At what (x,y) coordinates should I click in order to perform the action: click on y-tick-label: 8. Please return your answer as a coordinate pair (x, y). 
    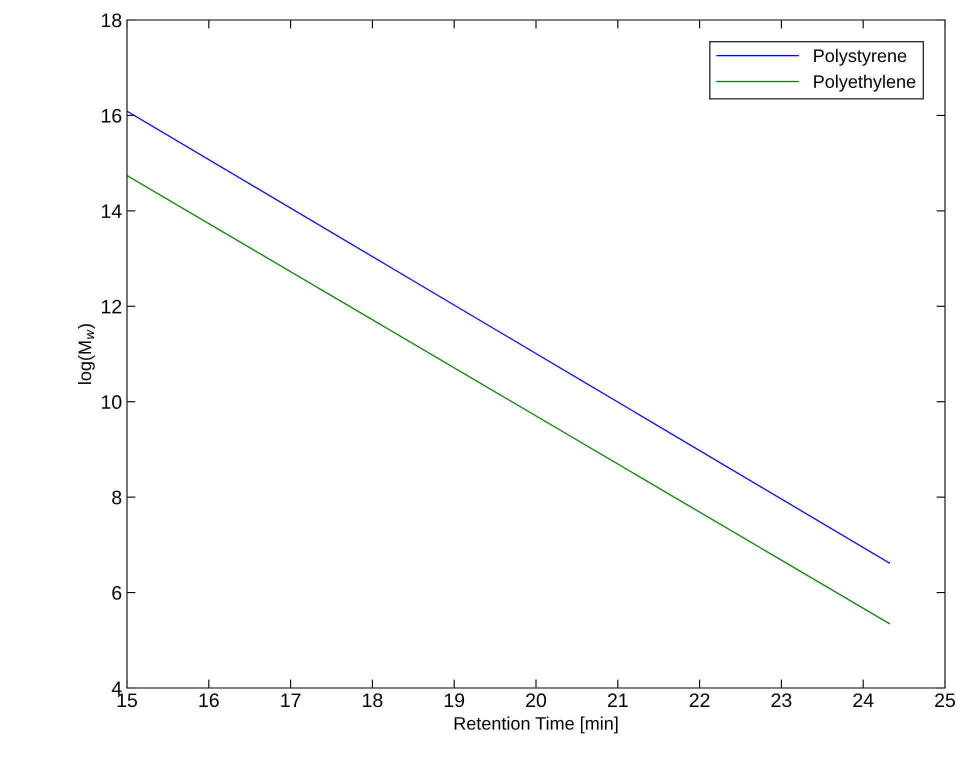
    Looking at the image, I should click on (117, 497).